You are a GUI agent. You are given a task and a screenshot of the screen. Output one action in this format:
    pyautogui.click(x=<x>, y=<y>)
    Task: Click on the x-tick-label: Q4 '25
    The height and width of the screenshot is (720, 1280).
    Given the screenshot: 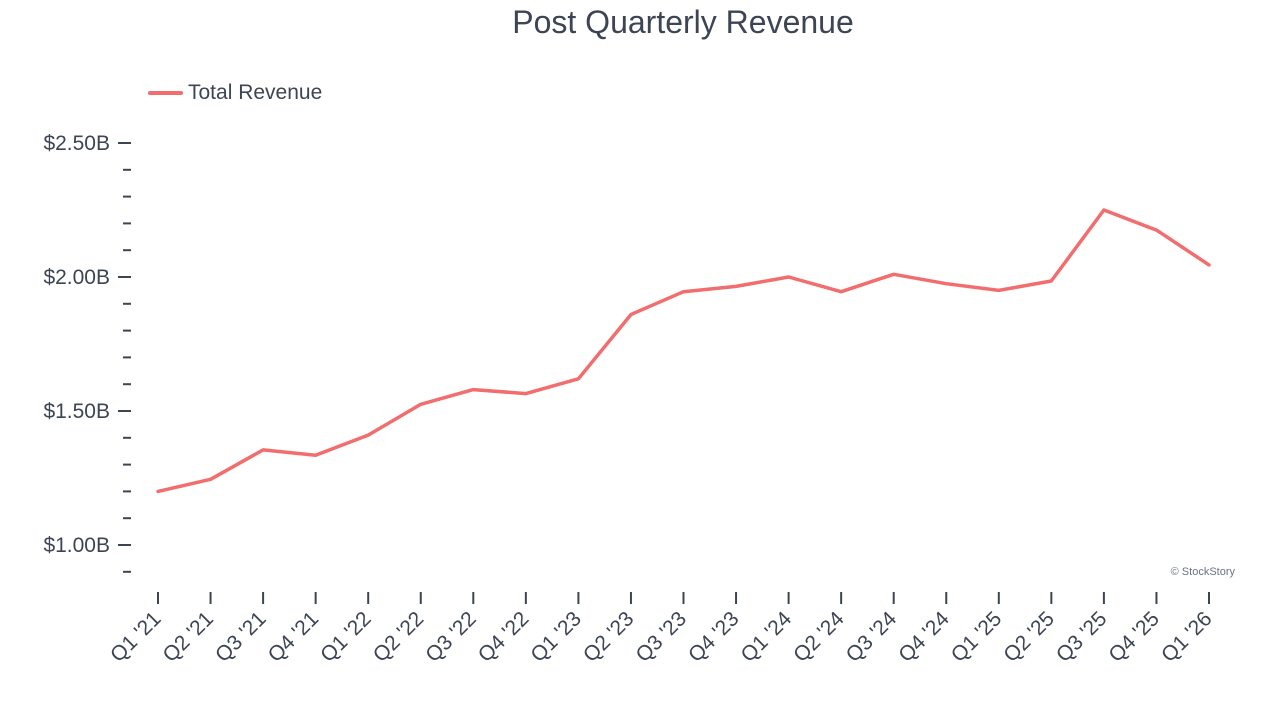 What is the action you would take?
    pyautogui.click(x=1134, y=637)
    